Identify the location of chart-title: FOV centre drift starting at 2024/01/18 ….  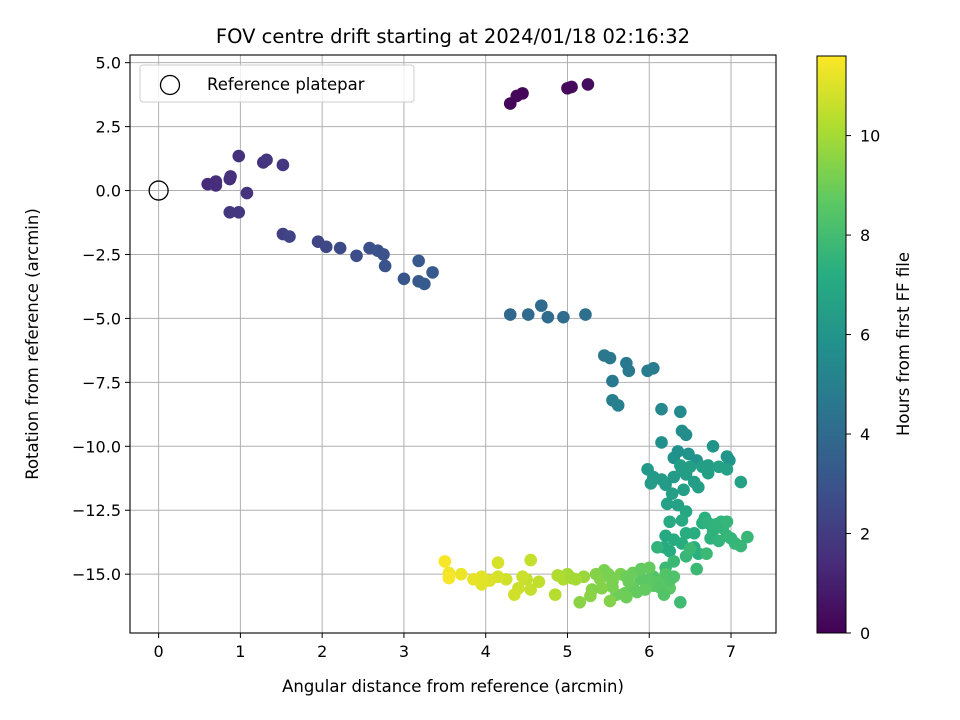
(453, 36).